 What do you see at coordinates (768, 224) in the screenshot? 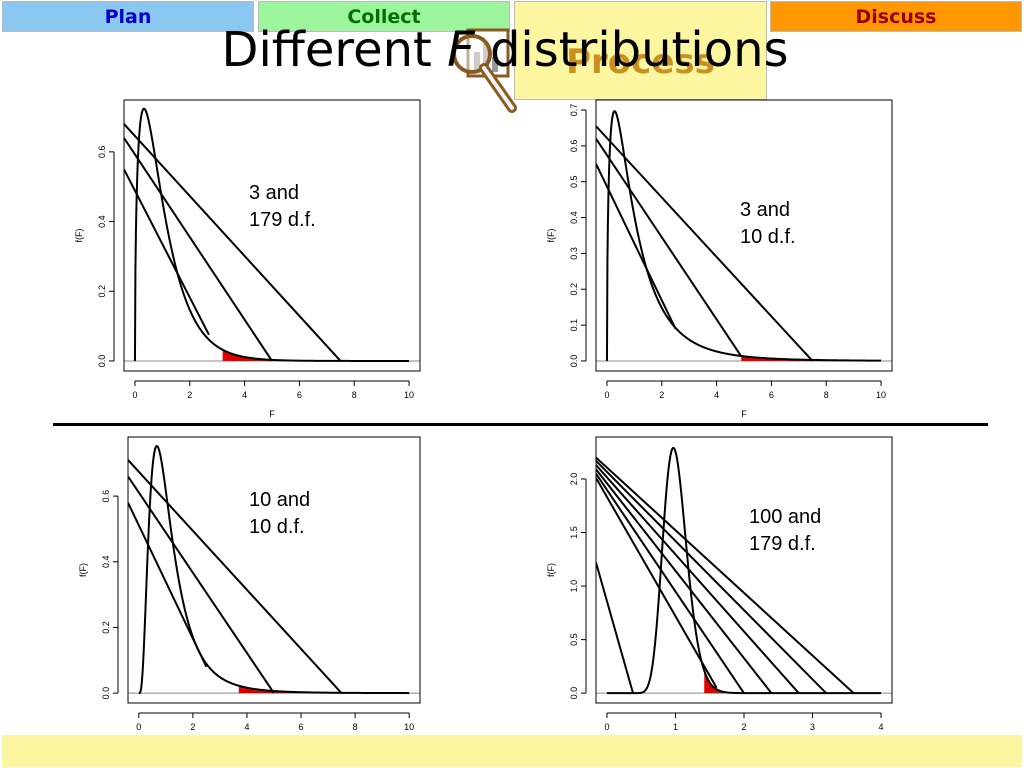
I see `annotation-3-10: 3 and 10 d.f.` at bounding box center [768, 224].